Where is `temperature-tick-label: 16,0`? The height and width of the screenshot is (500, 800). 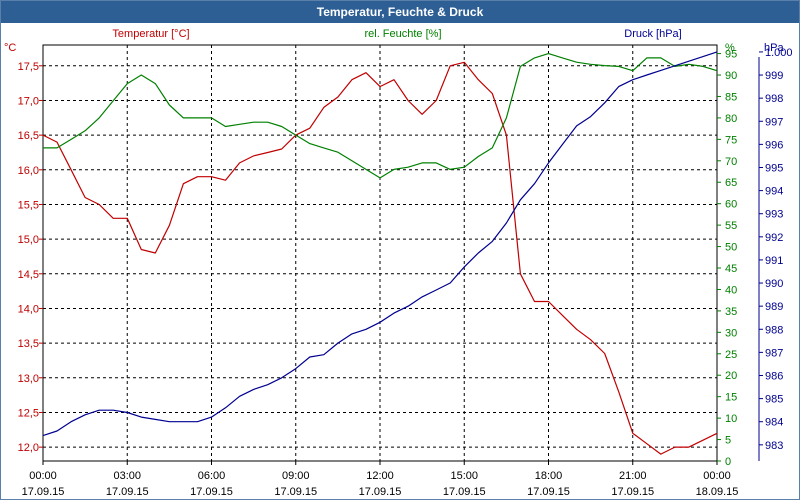
temperature-tick-label: 16,0 is located at coordinates (28, 171).